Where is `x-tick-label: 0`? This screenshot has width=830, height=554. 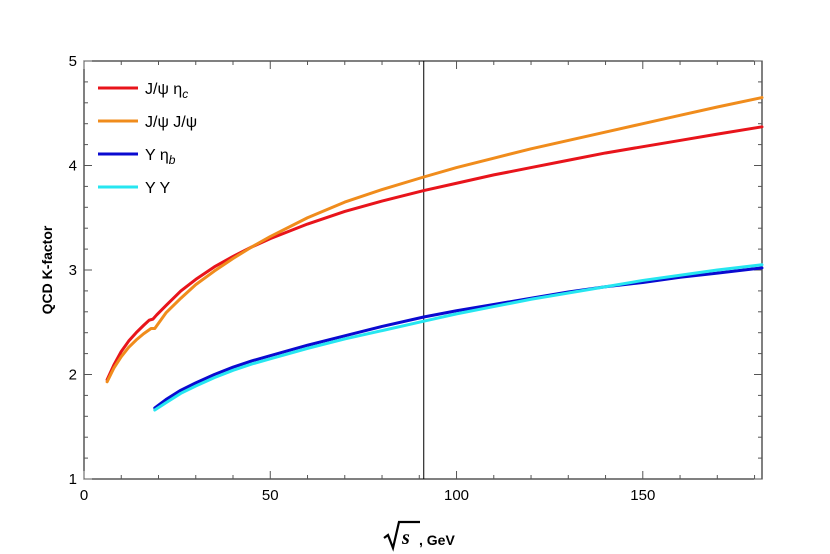 x-tick-label: 0 is located at coordinates (84, 495).